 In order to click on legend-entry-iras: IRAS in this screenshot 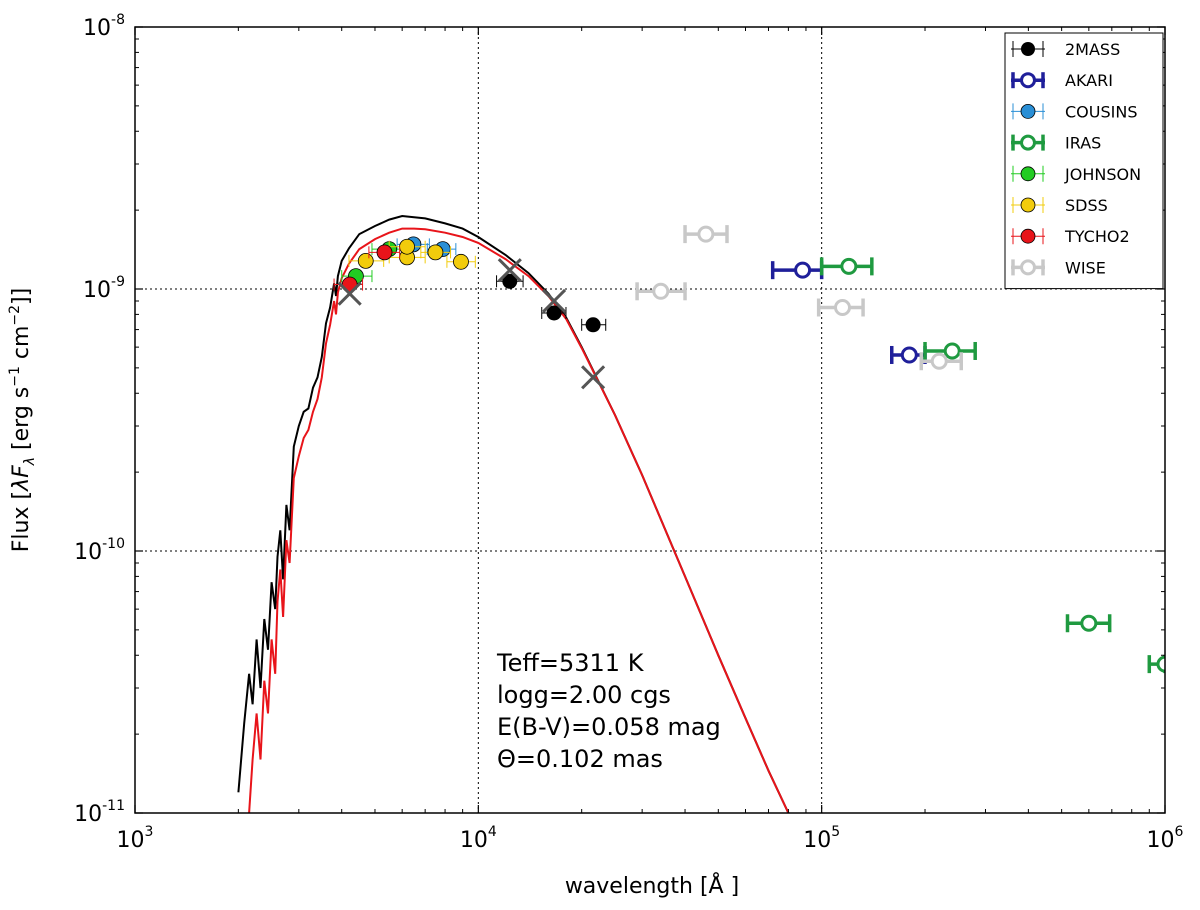, I will do `click(1056, 143)`.